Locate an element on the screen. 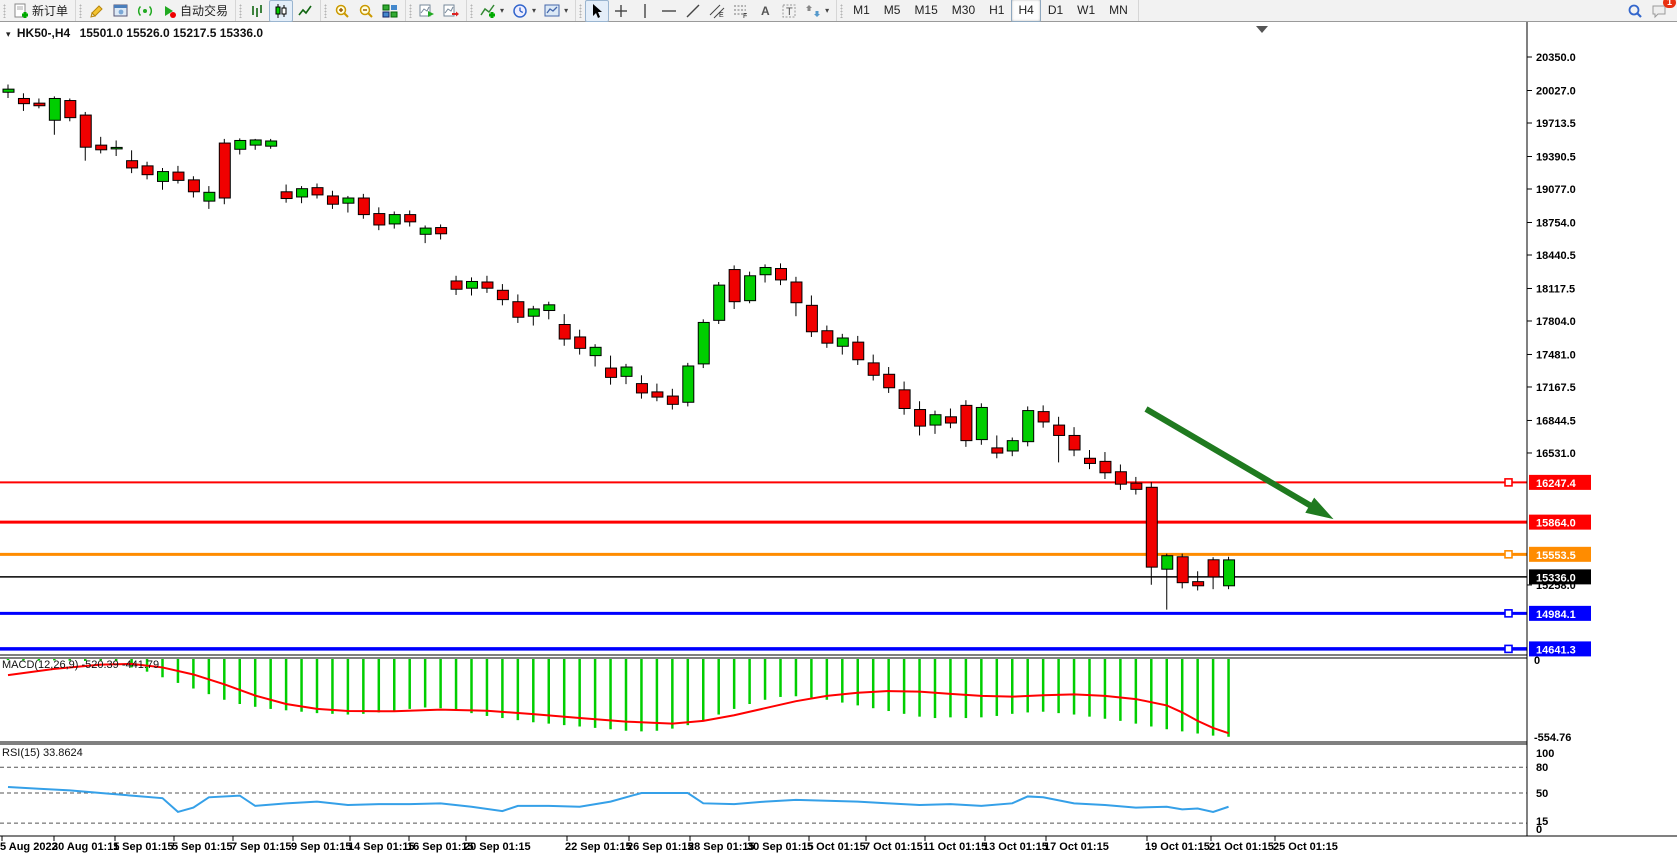 The width and height of the screenshot is (1677, 856). tf-h4-button: H4 is located at coordinates (1026, 11).